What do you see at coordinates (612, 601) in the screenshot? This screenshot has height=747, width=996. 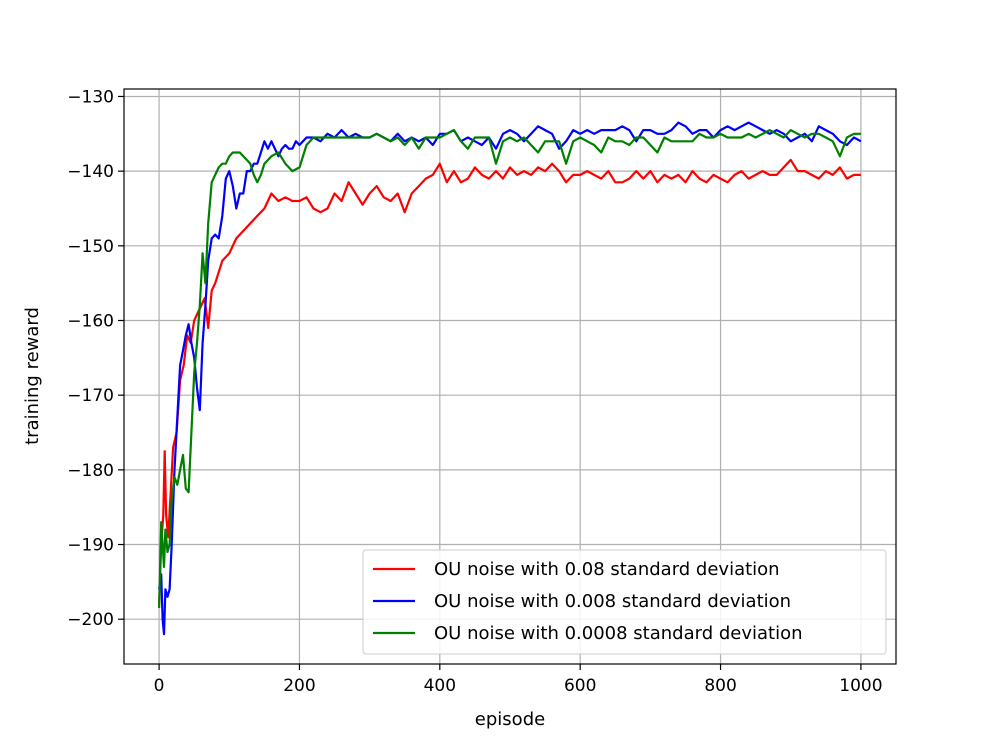 I see `legend-label-1: OU noise with 0.008 standard deviation` at bounding box center [612, 601].